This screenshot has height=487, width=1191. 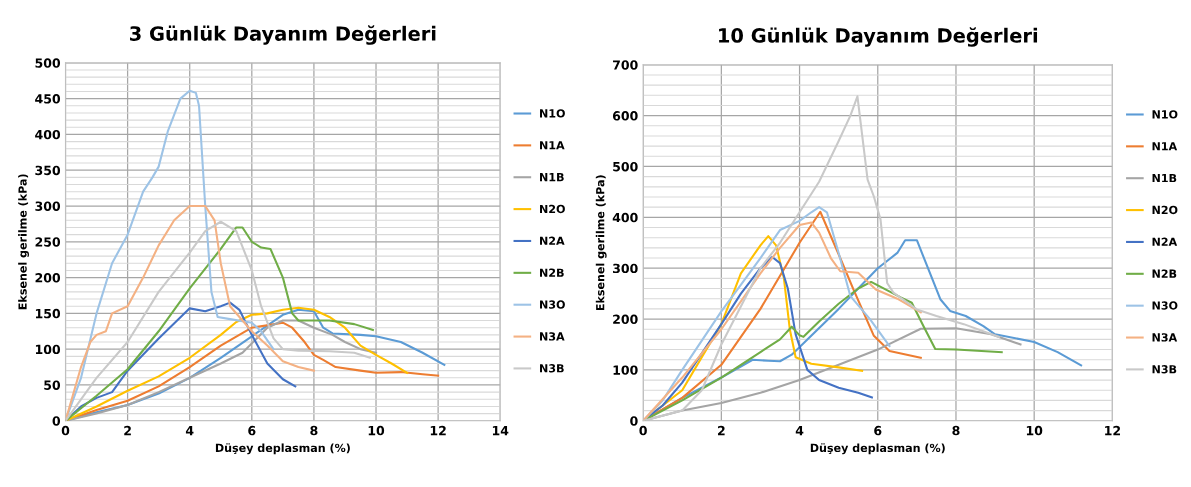 I want to click on chart-title: 10 Günlük Dayanım Değerleri, so click(x=878, y=37).